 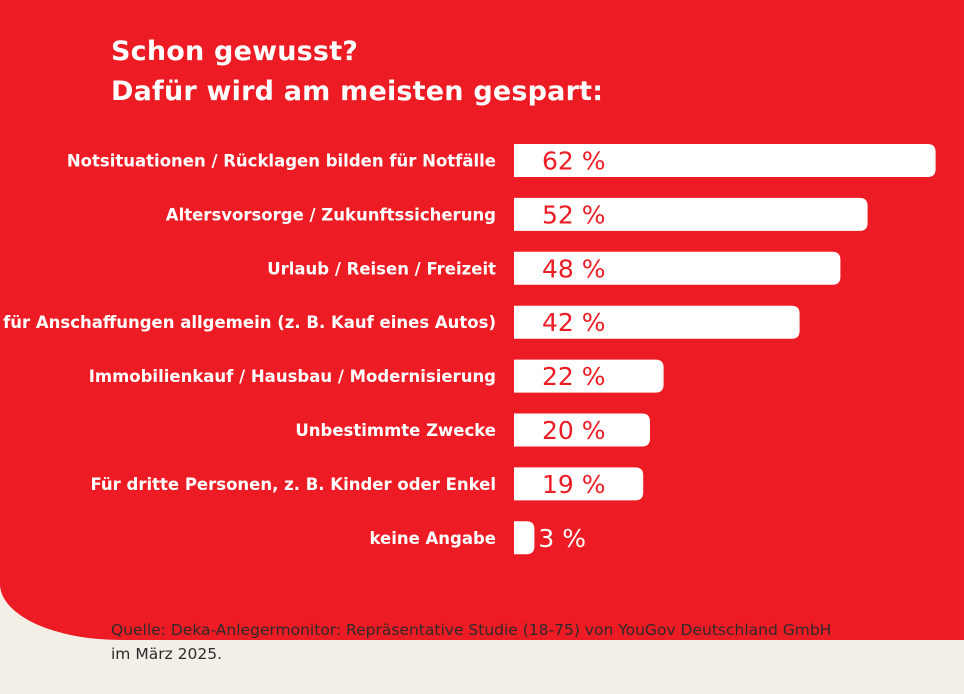 What do you see at coordinates (395, 430) in the screenshot?
I see `category-label: Unbestimmte Zwecke` at bounding box center [395, 430].